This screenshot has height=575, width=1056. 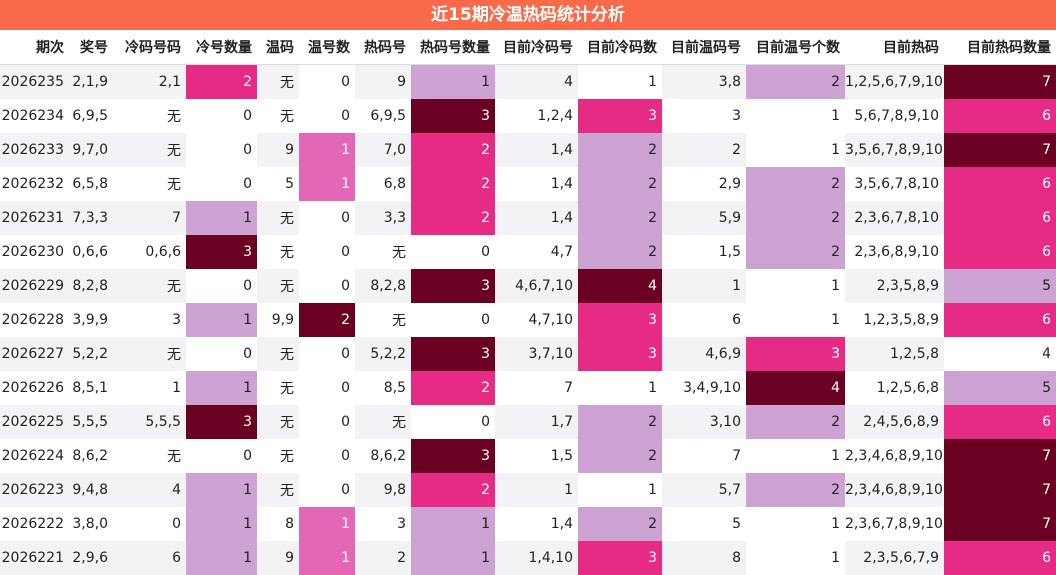 I want to click on cell-hot-count: 2, so click(x=453, y=490).